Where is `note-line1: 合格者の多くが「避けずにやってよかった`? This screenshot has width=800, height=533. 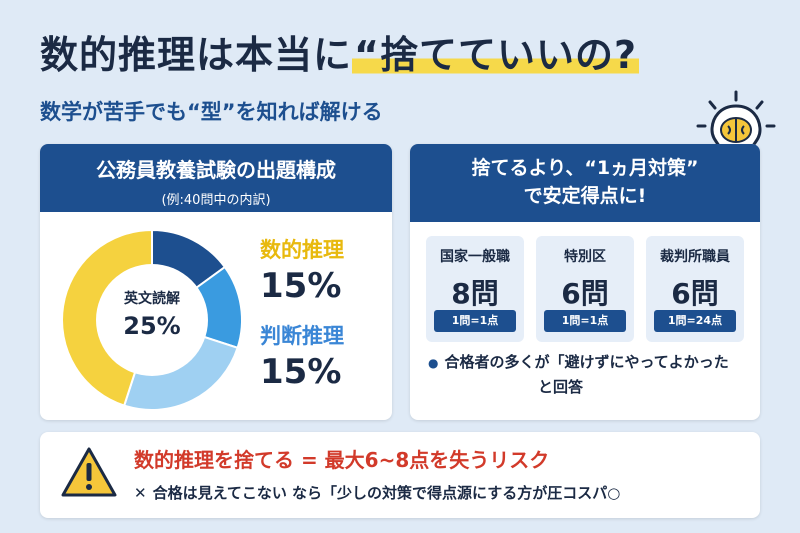 note-line1: 合格者の多くが「避けずにやってよかった is located at coordinates (586, 362).